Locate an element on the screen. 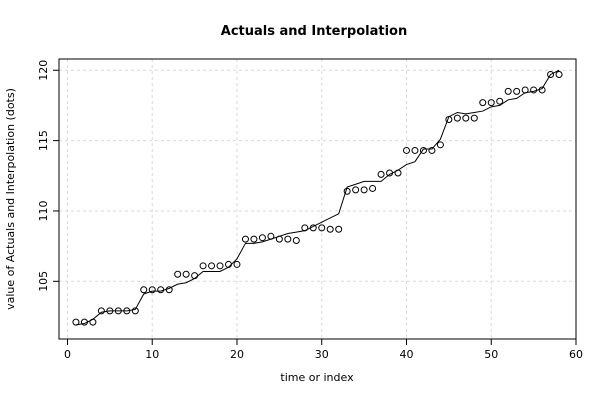 The height and width of the screenshot is (400, 599). y-axis: 105 110 115 120 is located at coordinates (48, 176).